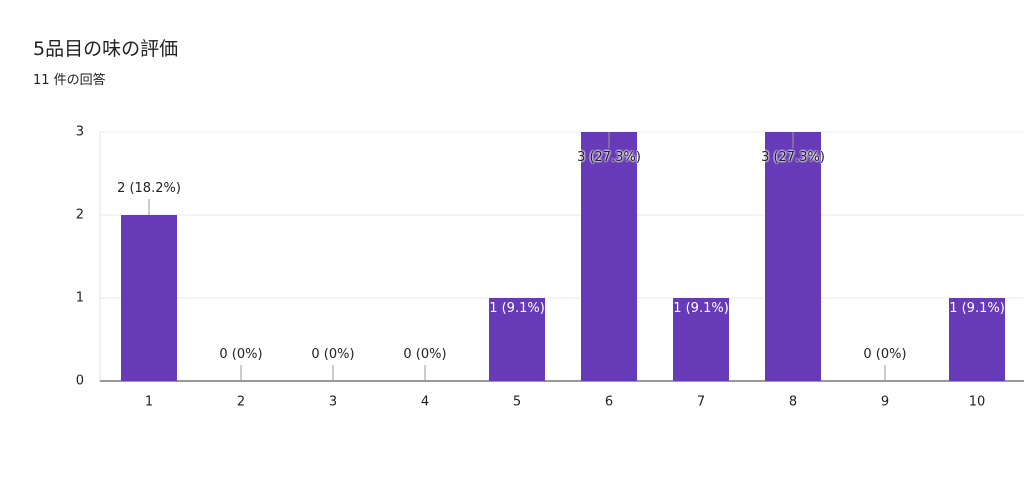 The image size is (1024, 486). I want to click on x-tick-label: 5, so click(517, 402).